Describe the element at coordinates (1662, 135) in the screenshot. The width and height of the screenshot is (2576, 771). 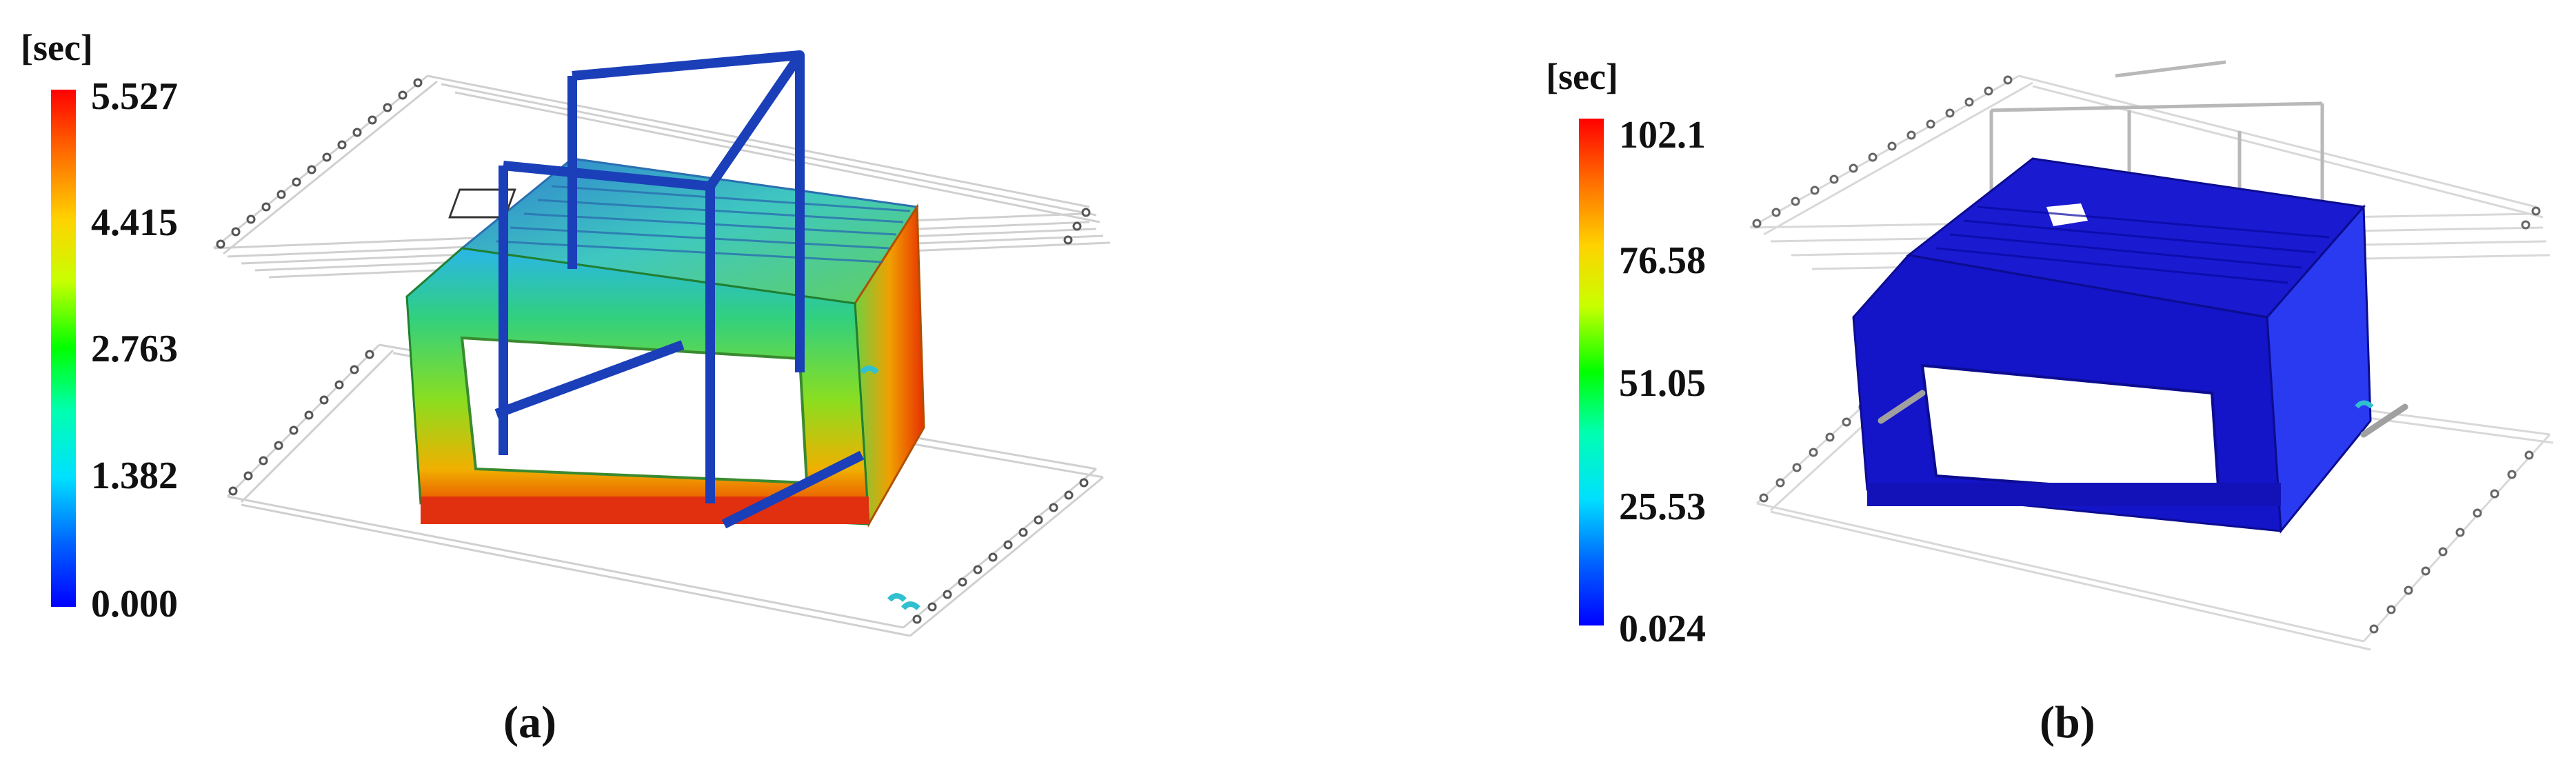
I see `colorbar-tick-max: 102.1` at that location.